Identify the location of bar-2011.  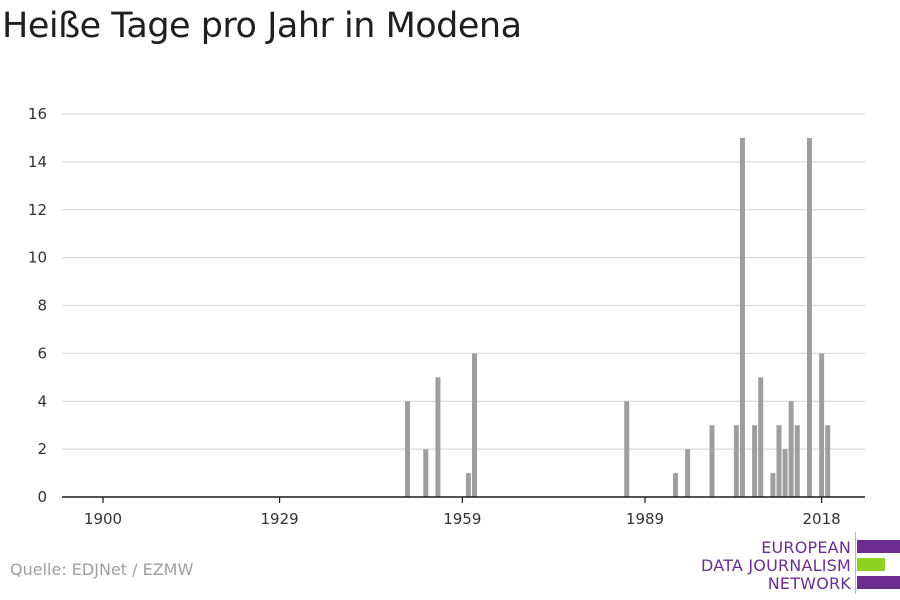
(779, 461).